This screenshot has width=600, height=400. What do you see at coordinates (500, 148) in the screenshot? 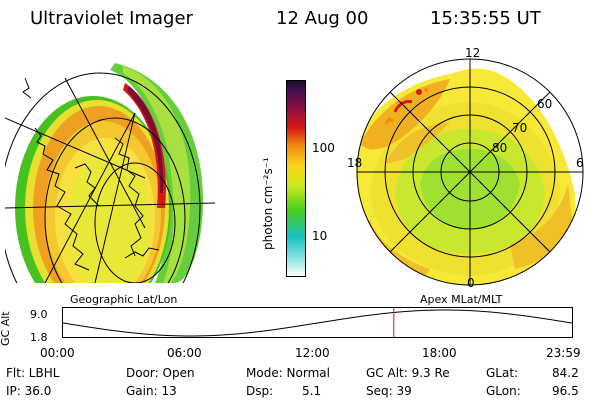
I see `mlat-label-80: 80` at bounding box center [500, 148].